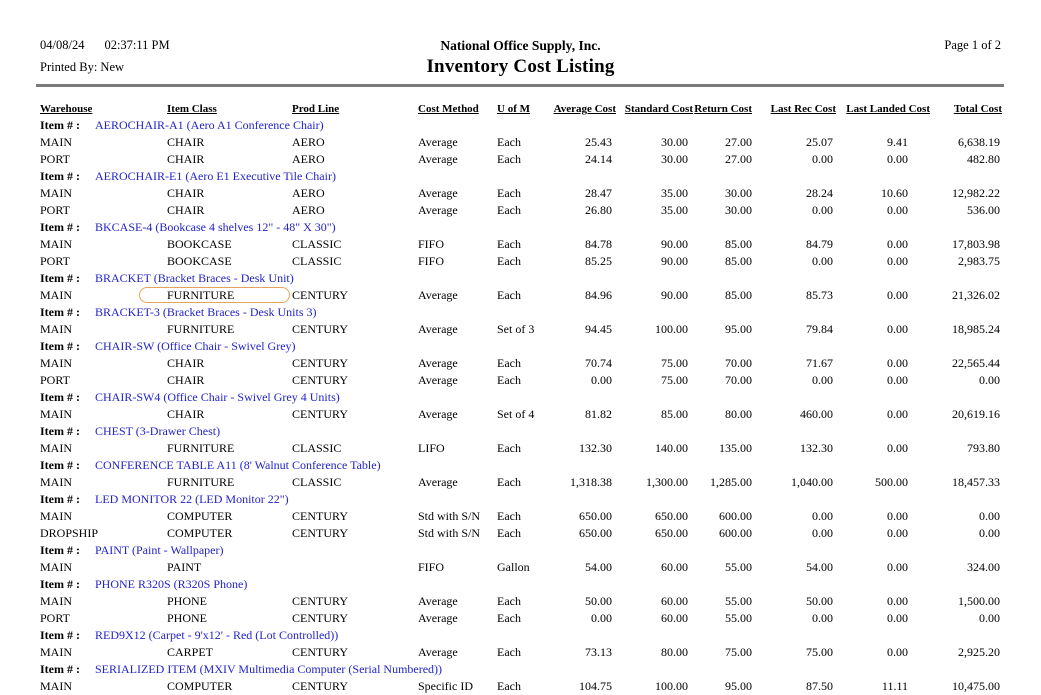  I want to click on cell-total-cost: 12,982.22, so click(976, 193).